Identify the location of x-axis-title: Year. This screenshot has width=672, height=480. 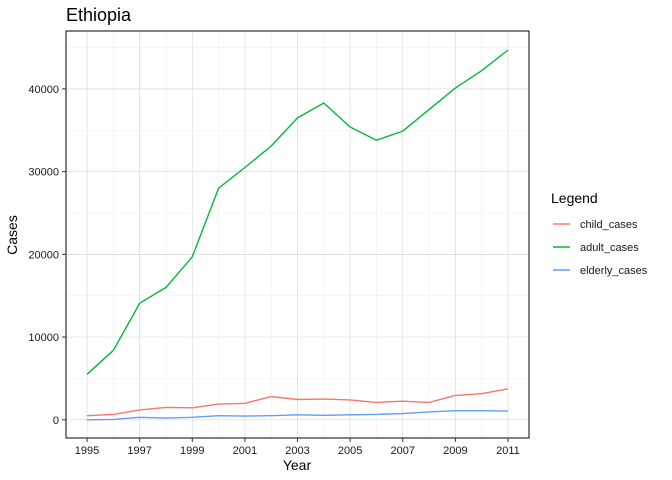
(297, 465).